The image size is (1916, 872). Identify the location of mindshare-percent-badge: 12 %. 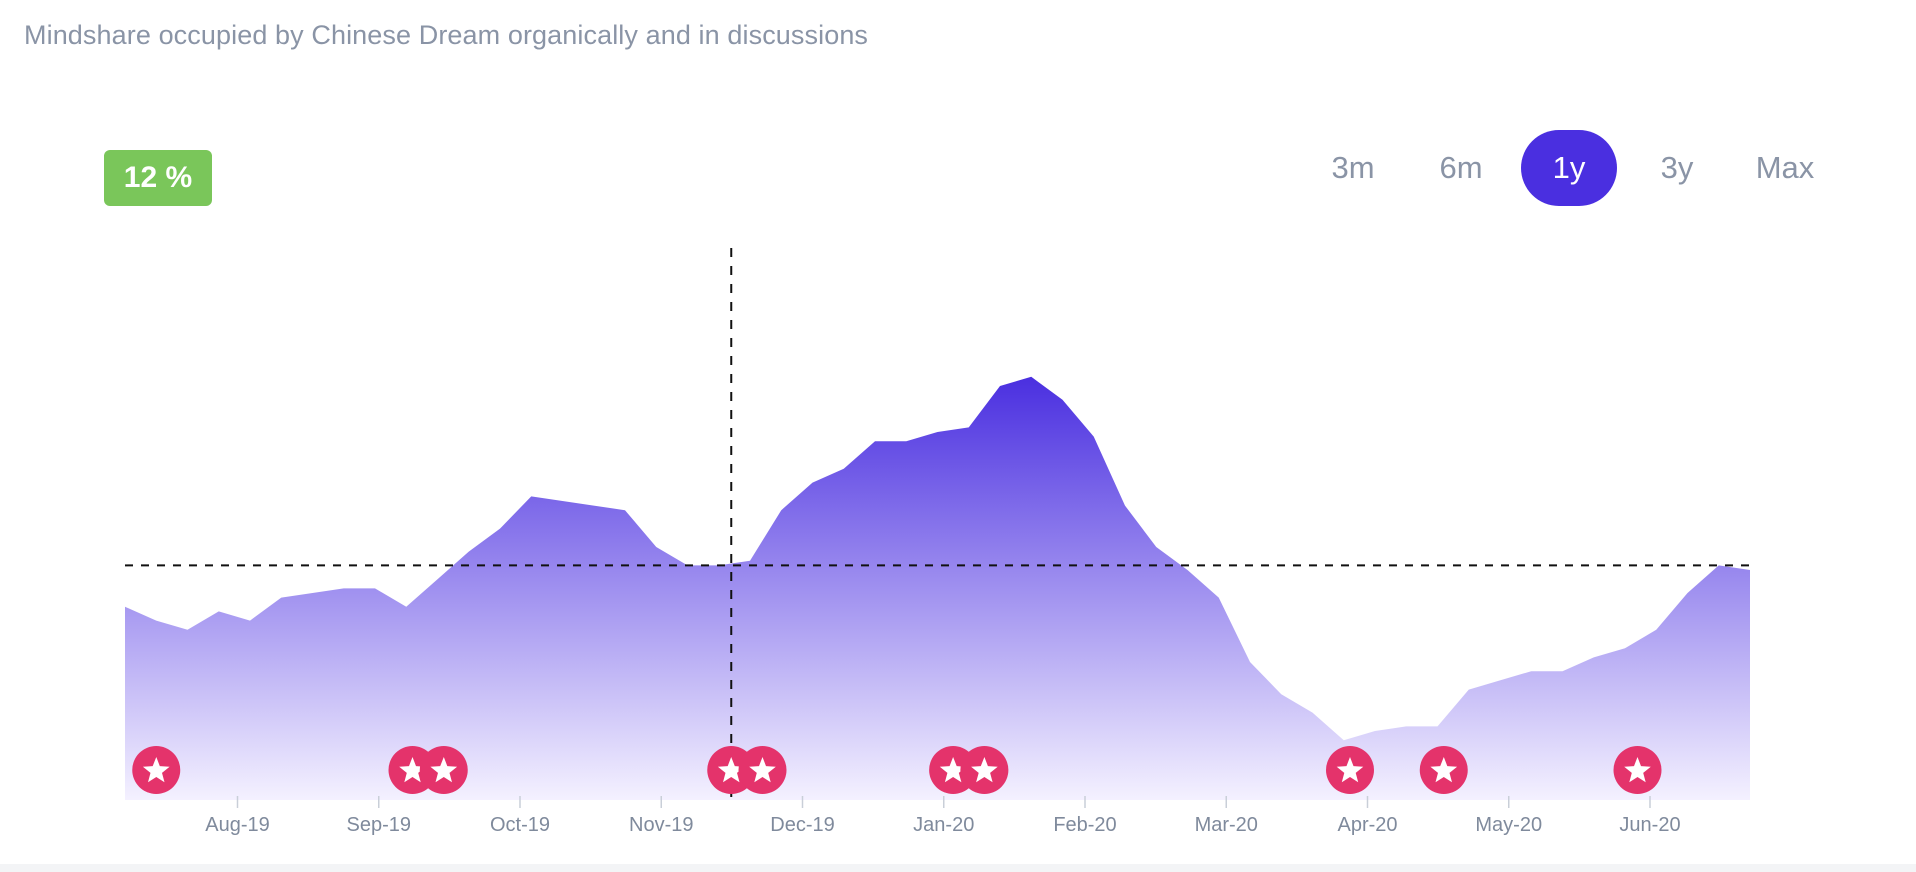
(158, 178).